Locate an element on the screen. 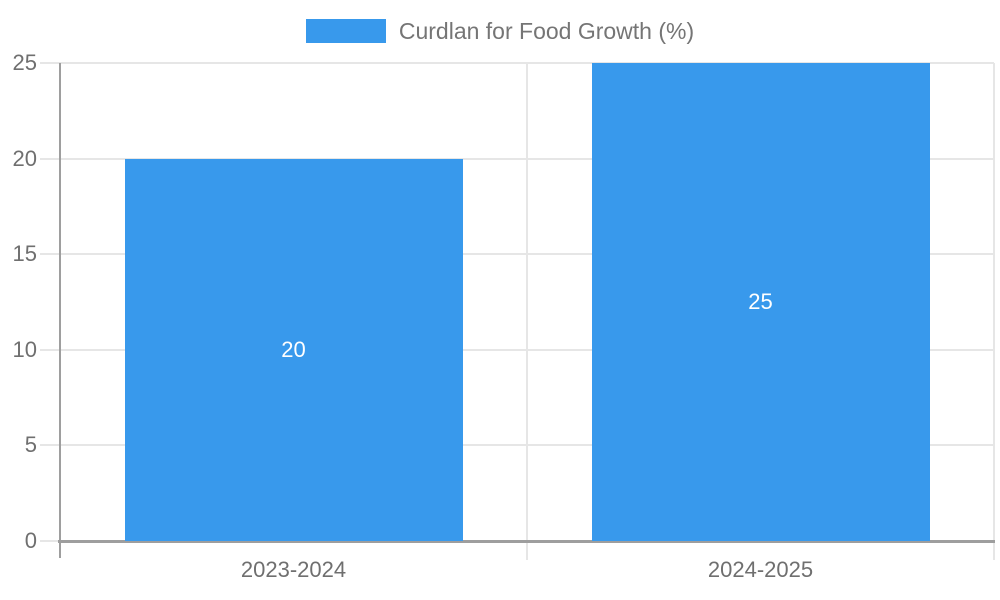  x-axis-line is located at coordinates (526, 541).